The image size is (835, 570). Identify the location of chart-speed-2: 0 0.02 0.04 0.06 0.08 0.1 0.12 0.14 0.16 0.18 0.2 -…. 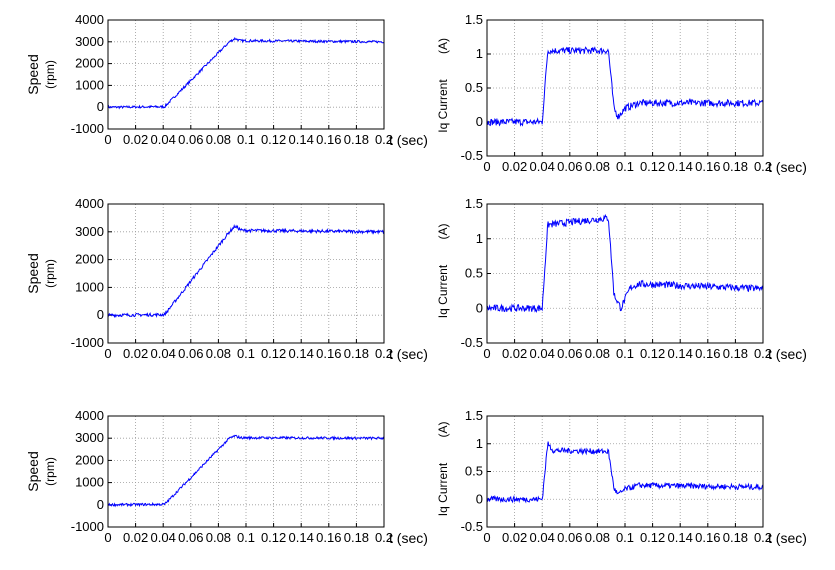
(226, 279).